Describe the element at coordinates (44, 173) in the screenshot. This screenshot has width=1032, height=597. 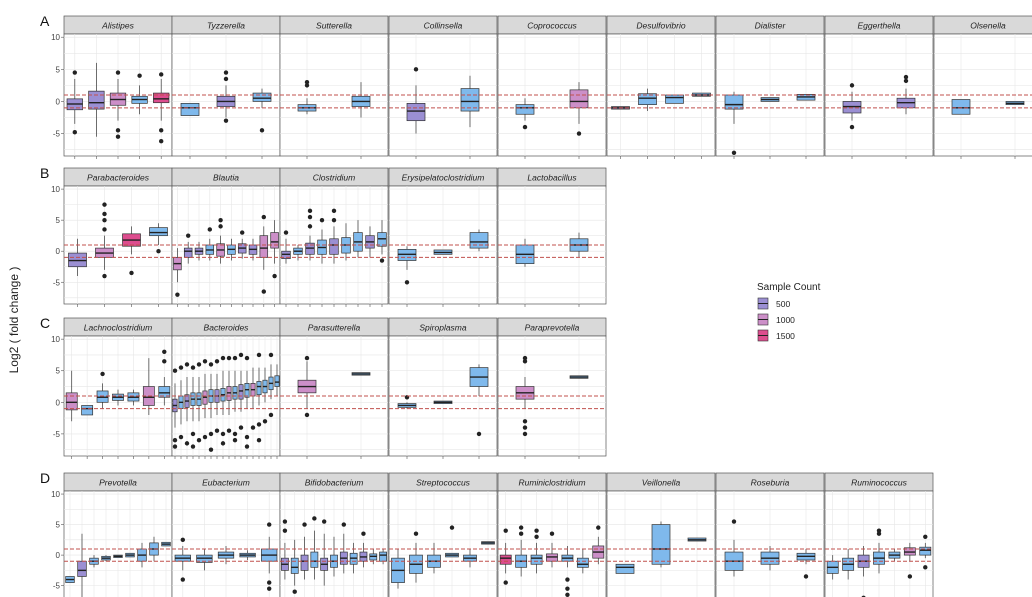
I see `row-letter: B` at that location.